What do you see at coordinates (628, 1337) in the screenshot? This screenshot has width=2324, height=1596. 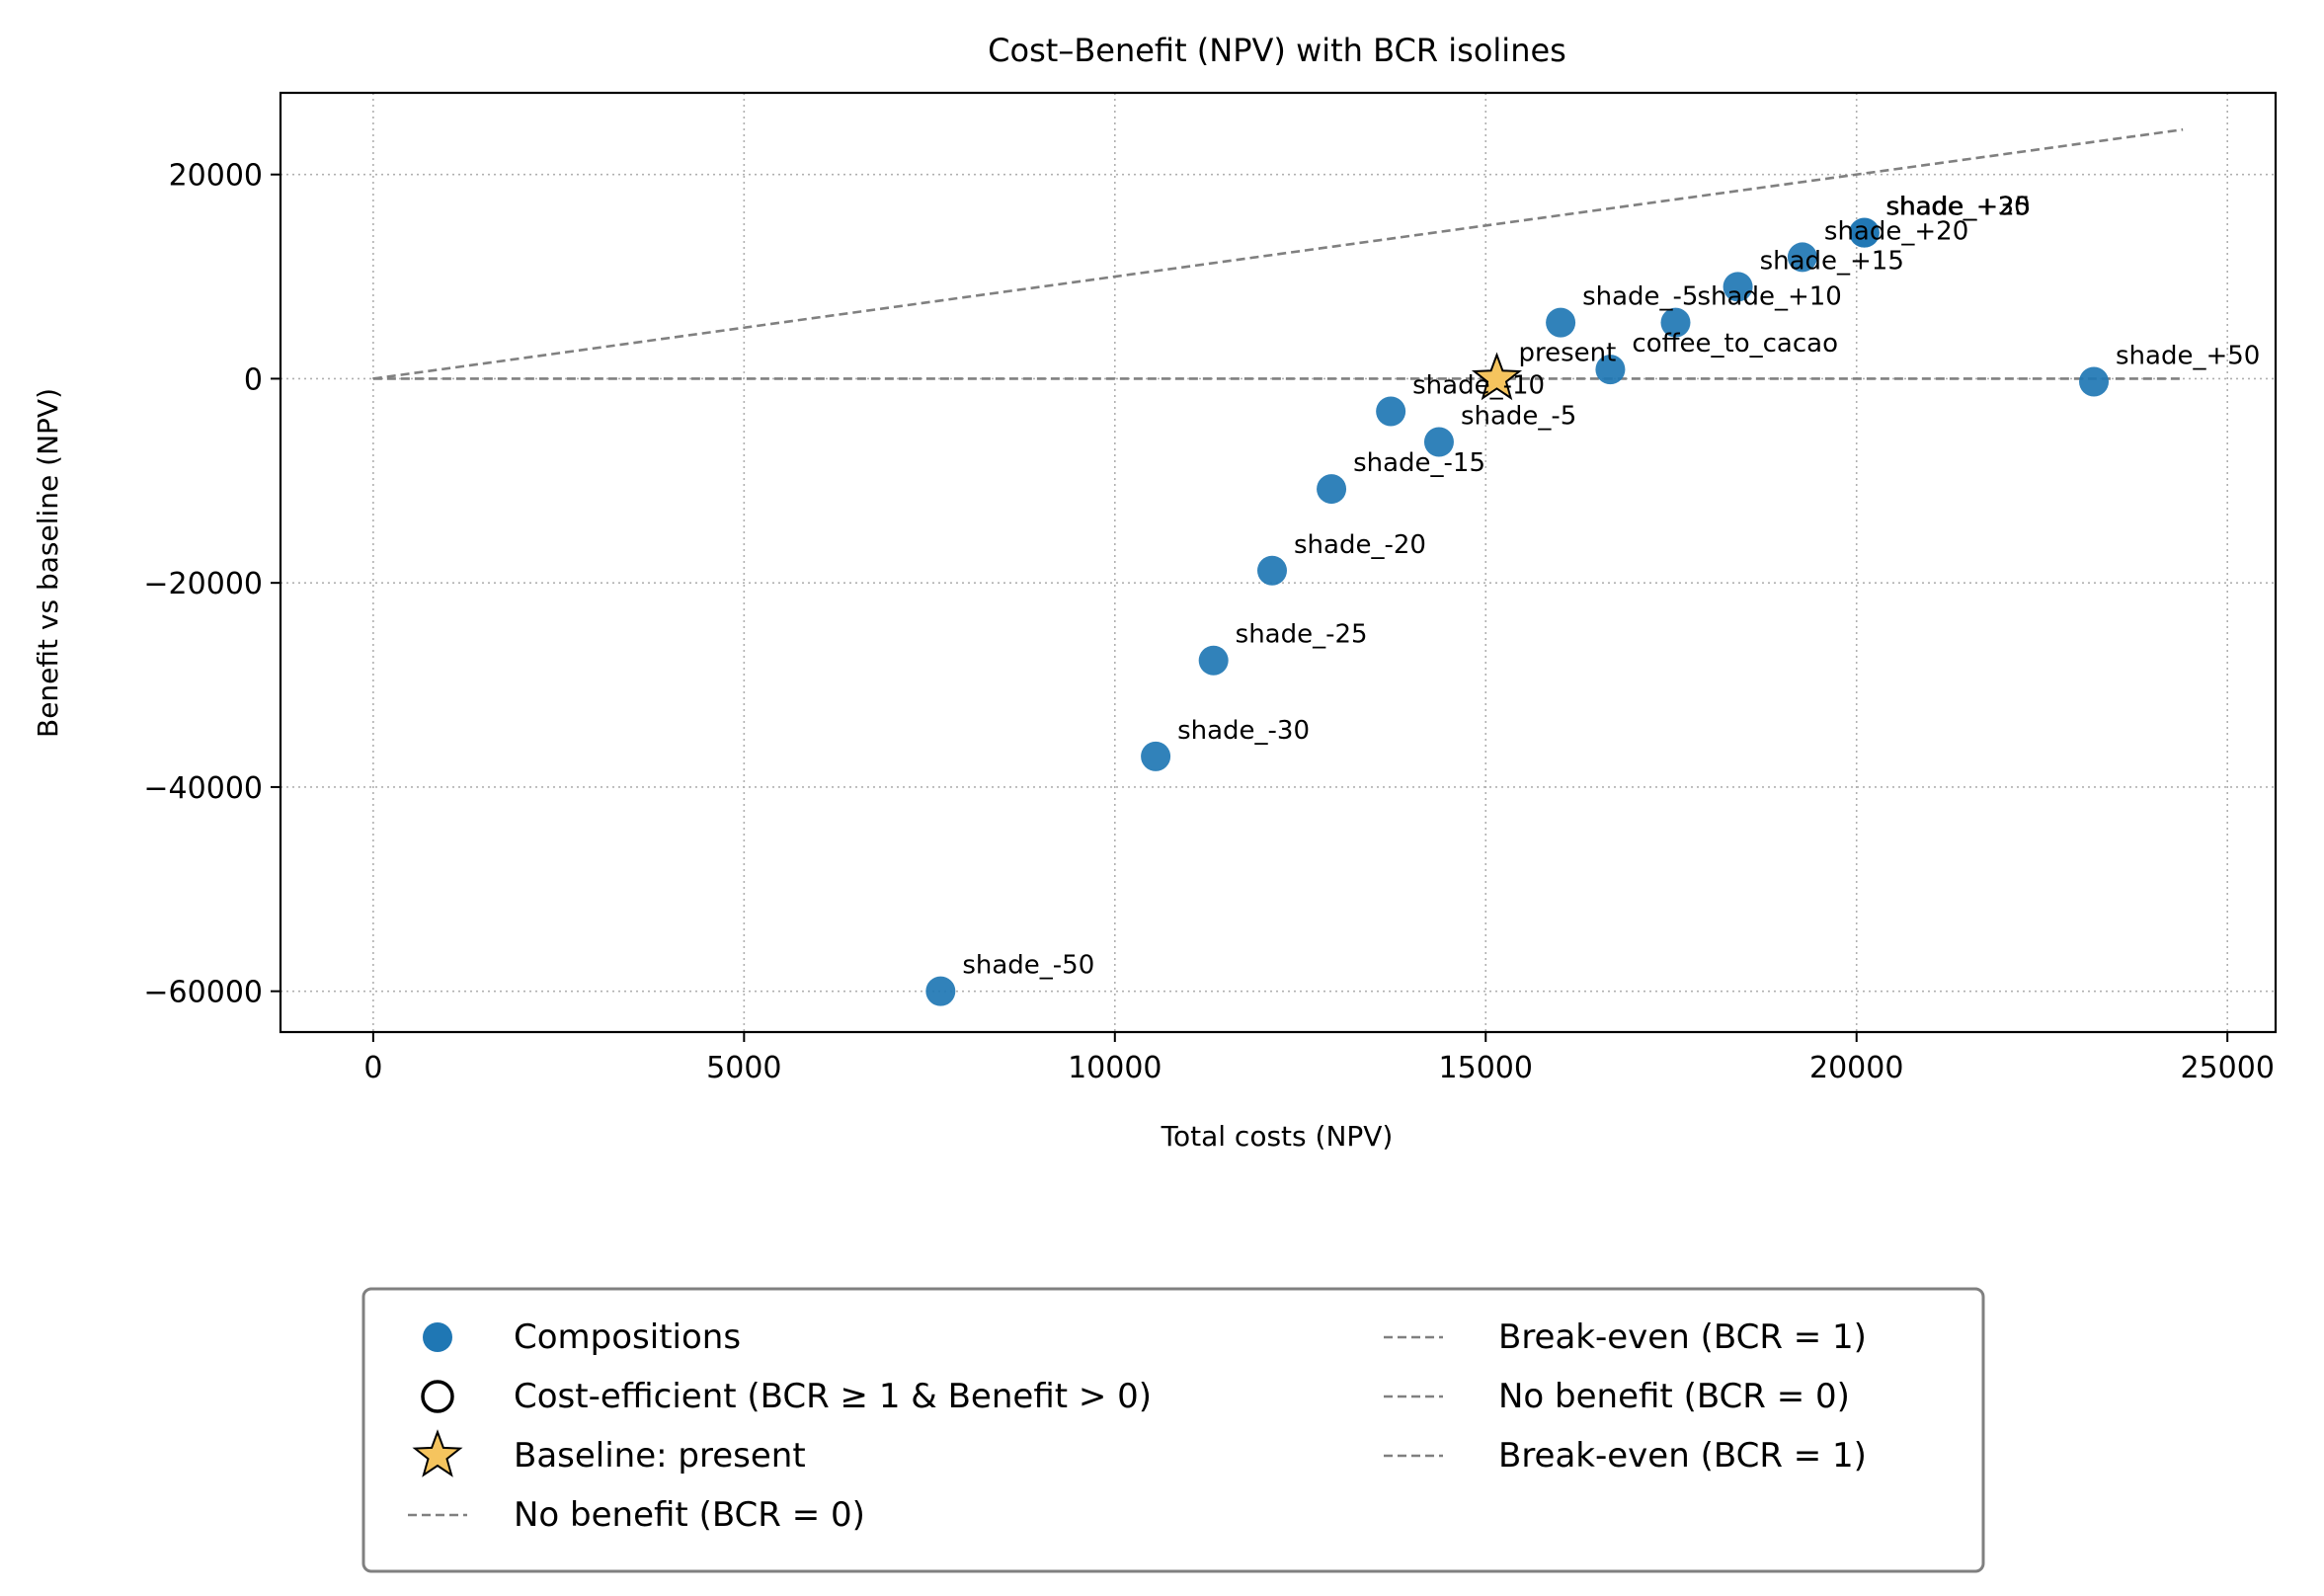 I see `legend-label: Compositions` at bounding box center [628, 1337].